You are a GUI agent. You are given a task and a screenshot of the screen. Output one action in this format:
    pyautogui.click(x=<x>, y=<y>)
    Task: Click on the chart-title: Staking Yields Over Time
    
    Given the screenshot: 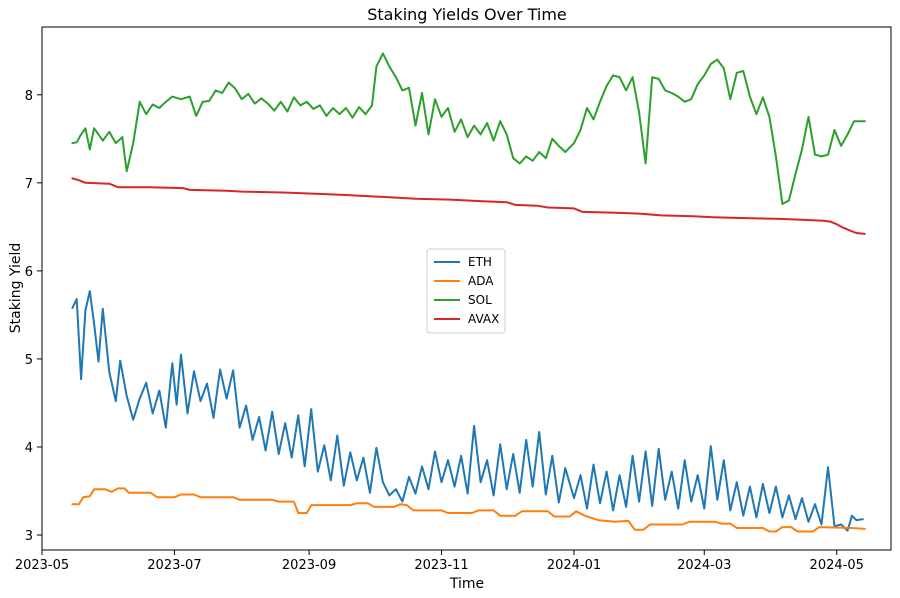 What is the action you would take?
    pyautogui.click(x=467, y=14)
    